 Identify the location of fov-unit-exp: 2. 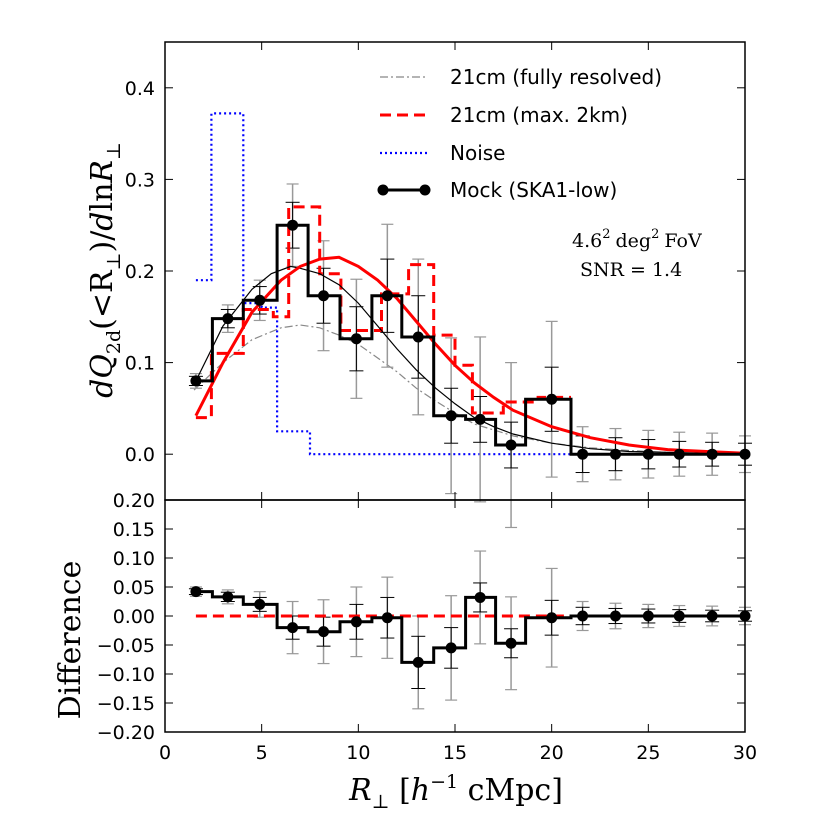
(655, 234).